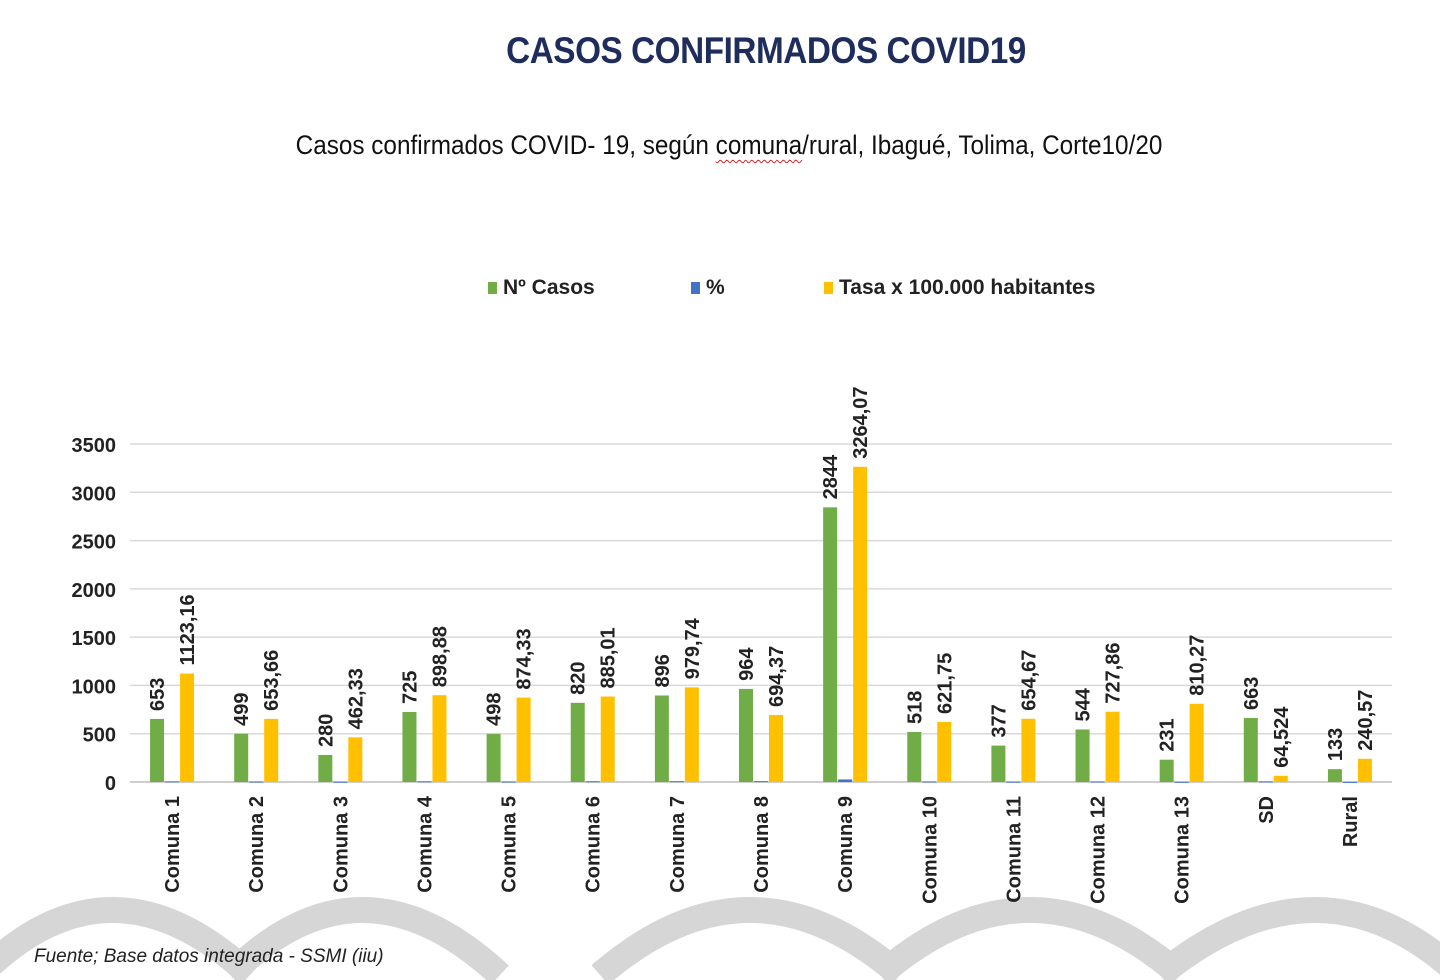  I want to click on data-label-tasa: 3264,07, so click(861, 422).